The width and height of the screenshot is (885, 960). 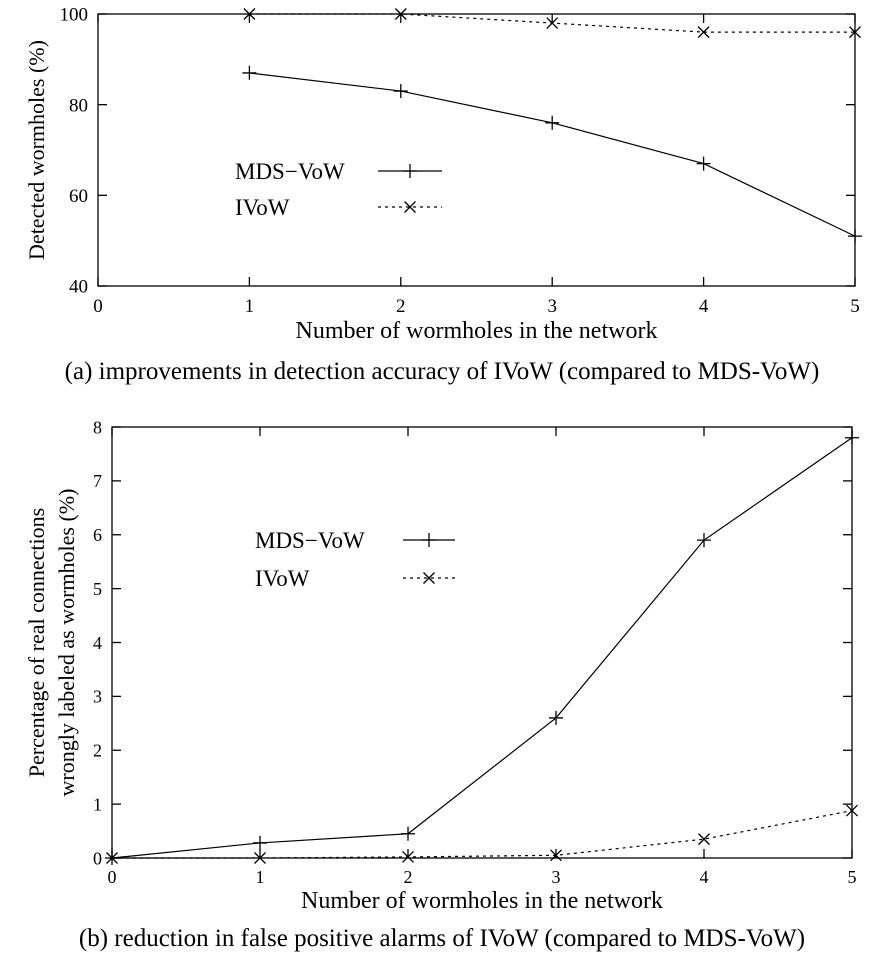 I want to click on y-tick-label: 0, so click(x=97, y=858).